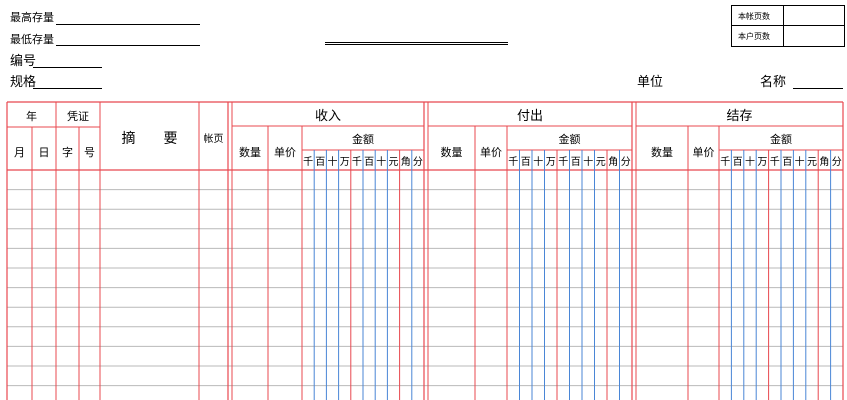 The height and width of the screenshot is (400, 847). What do you see at coordinates (563, 162) in the screenshot?
I see `payout-digit-4: 千` at bounding box center [563, 162].